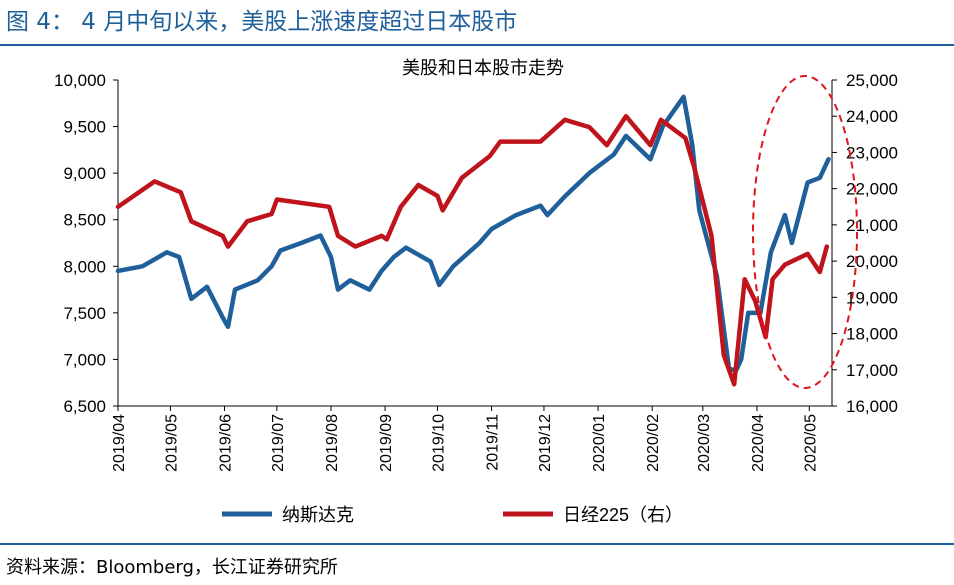  I want to click on x-tick-label: 2019/06, so click(225, 443).